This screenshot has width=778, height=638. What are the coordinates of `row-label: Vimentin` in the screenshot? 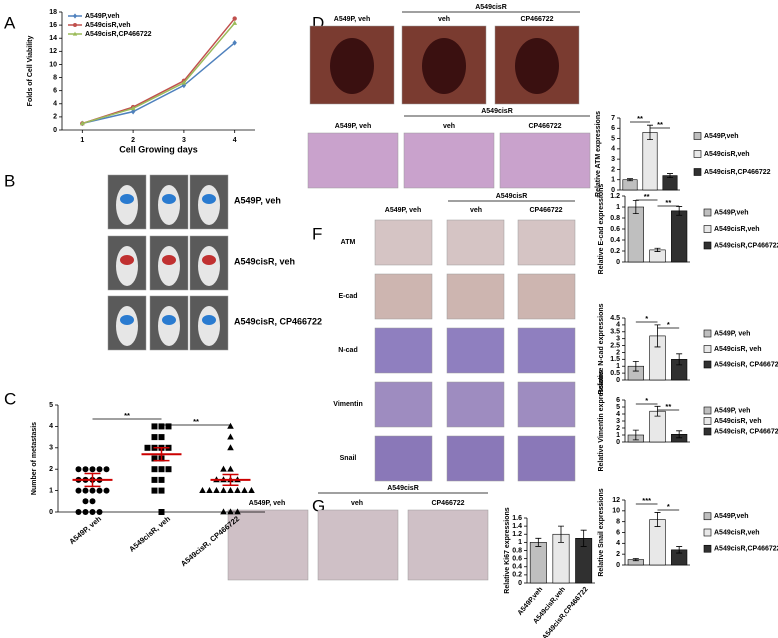 It's located at (347, 404).